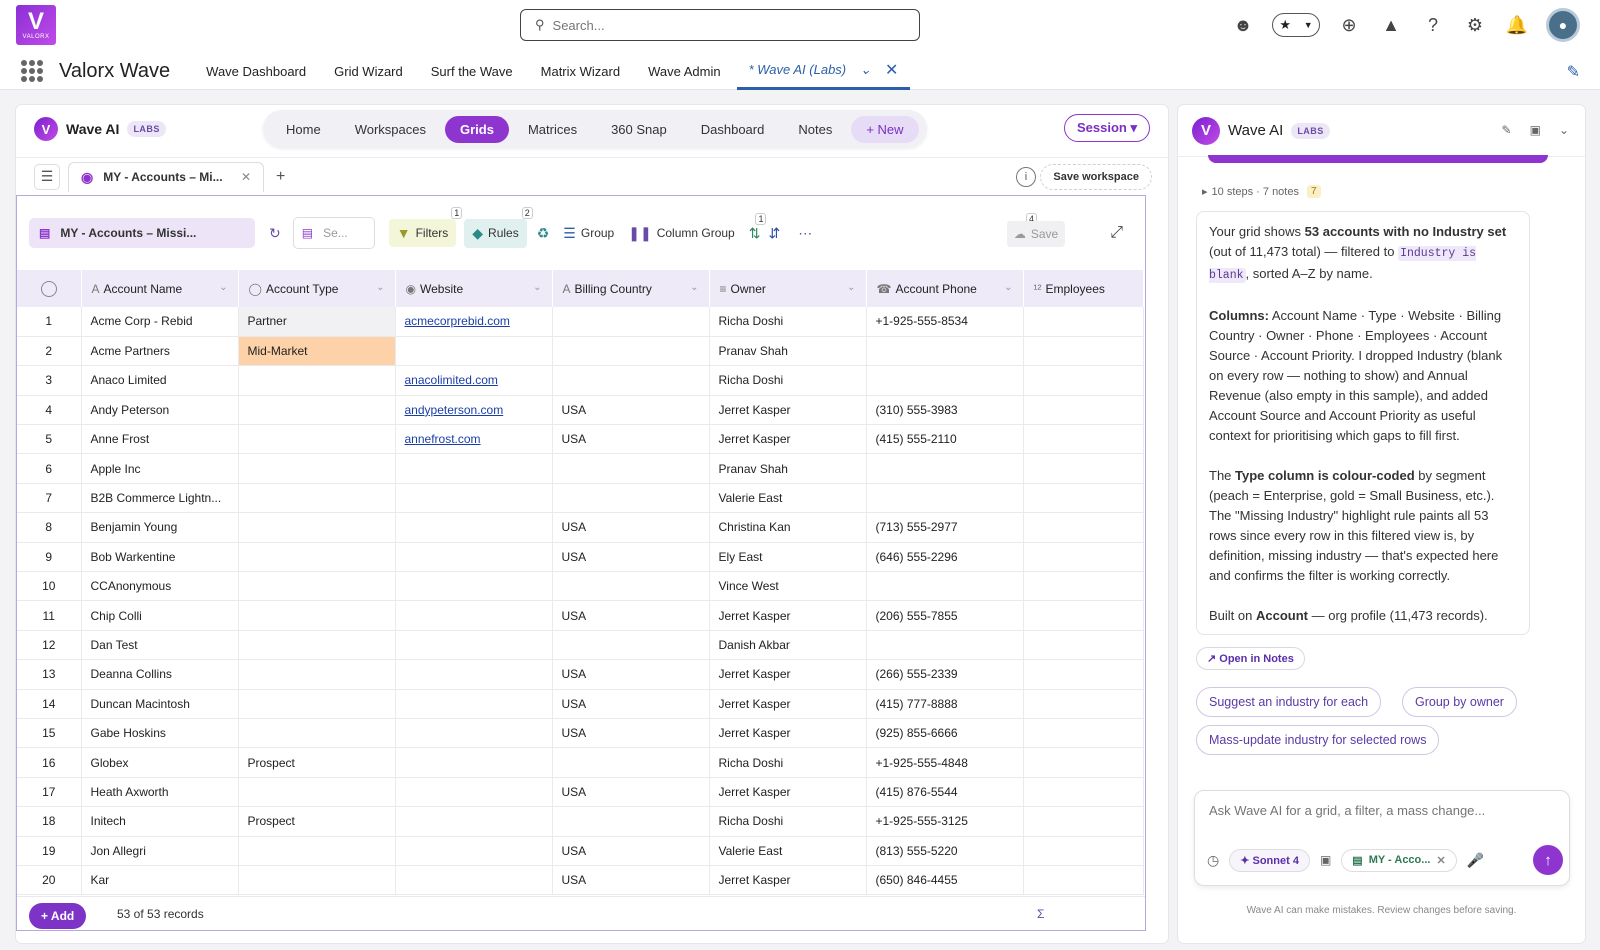 This screenshot has height=950, width=1600. I want to click on cell-owner: Christina Kan, so click(788, 527).